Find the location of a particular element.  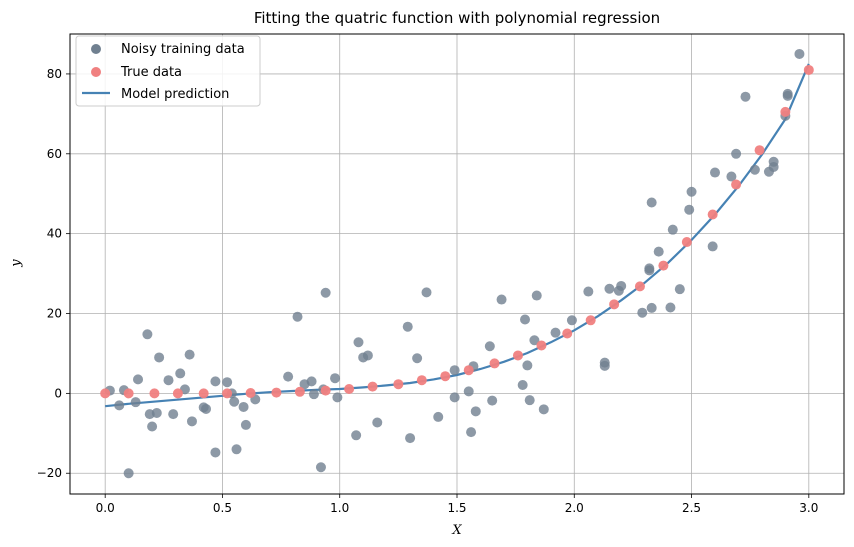

y-tick-label: −20 is located at coordinates (49, 473).